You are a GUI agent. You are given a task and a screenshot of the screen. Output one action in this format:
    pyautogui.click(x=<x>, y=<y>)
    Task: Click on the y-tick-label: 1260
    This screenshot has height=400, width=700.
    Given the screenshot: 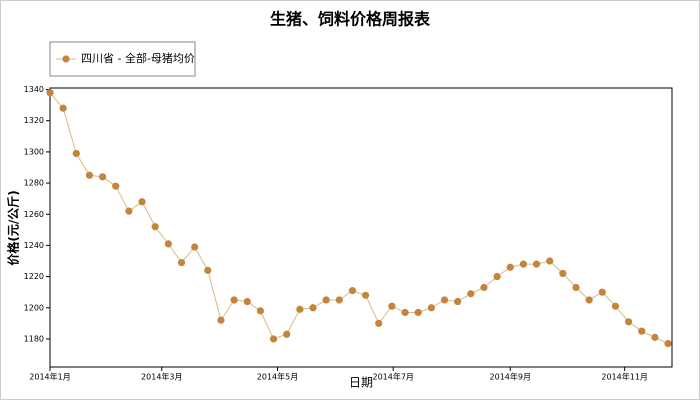 What is the action you would take?
    pyautogui.click(x=34, y=214)
    